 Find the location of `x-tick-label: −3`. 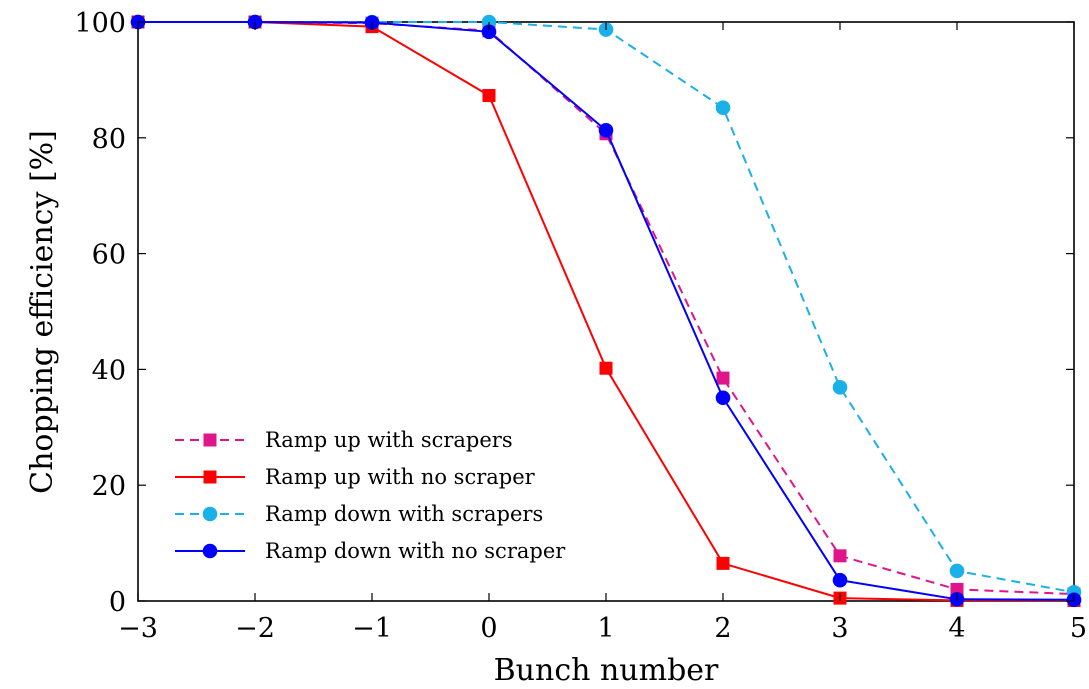

x-tick-label: −3 is located at coordinates (138, 628).